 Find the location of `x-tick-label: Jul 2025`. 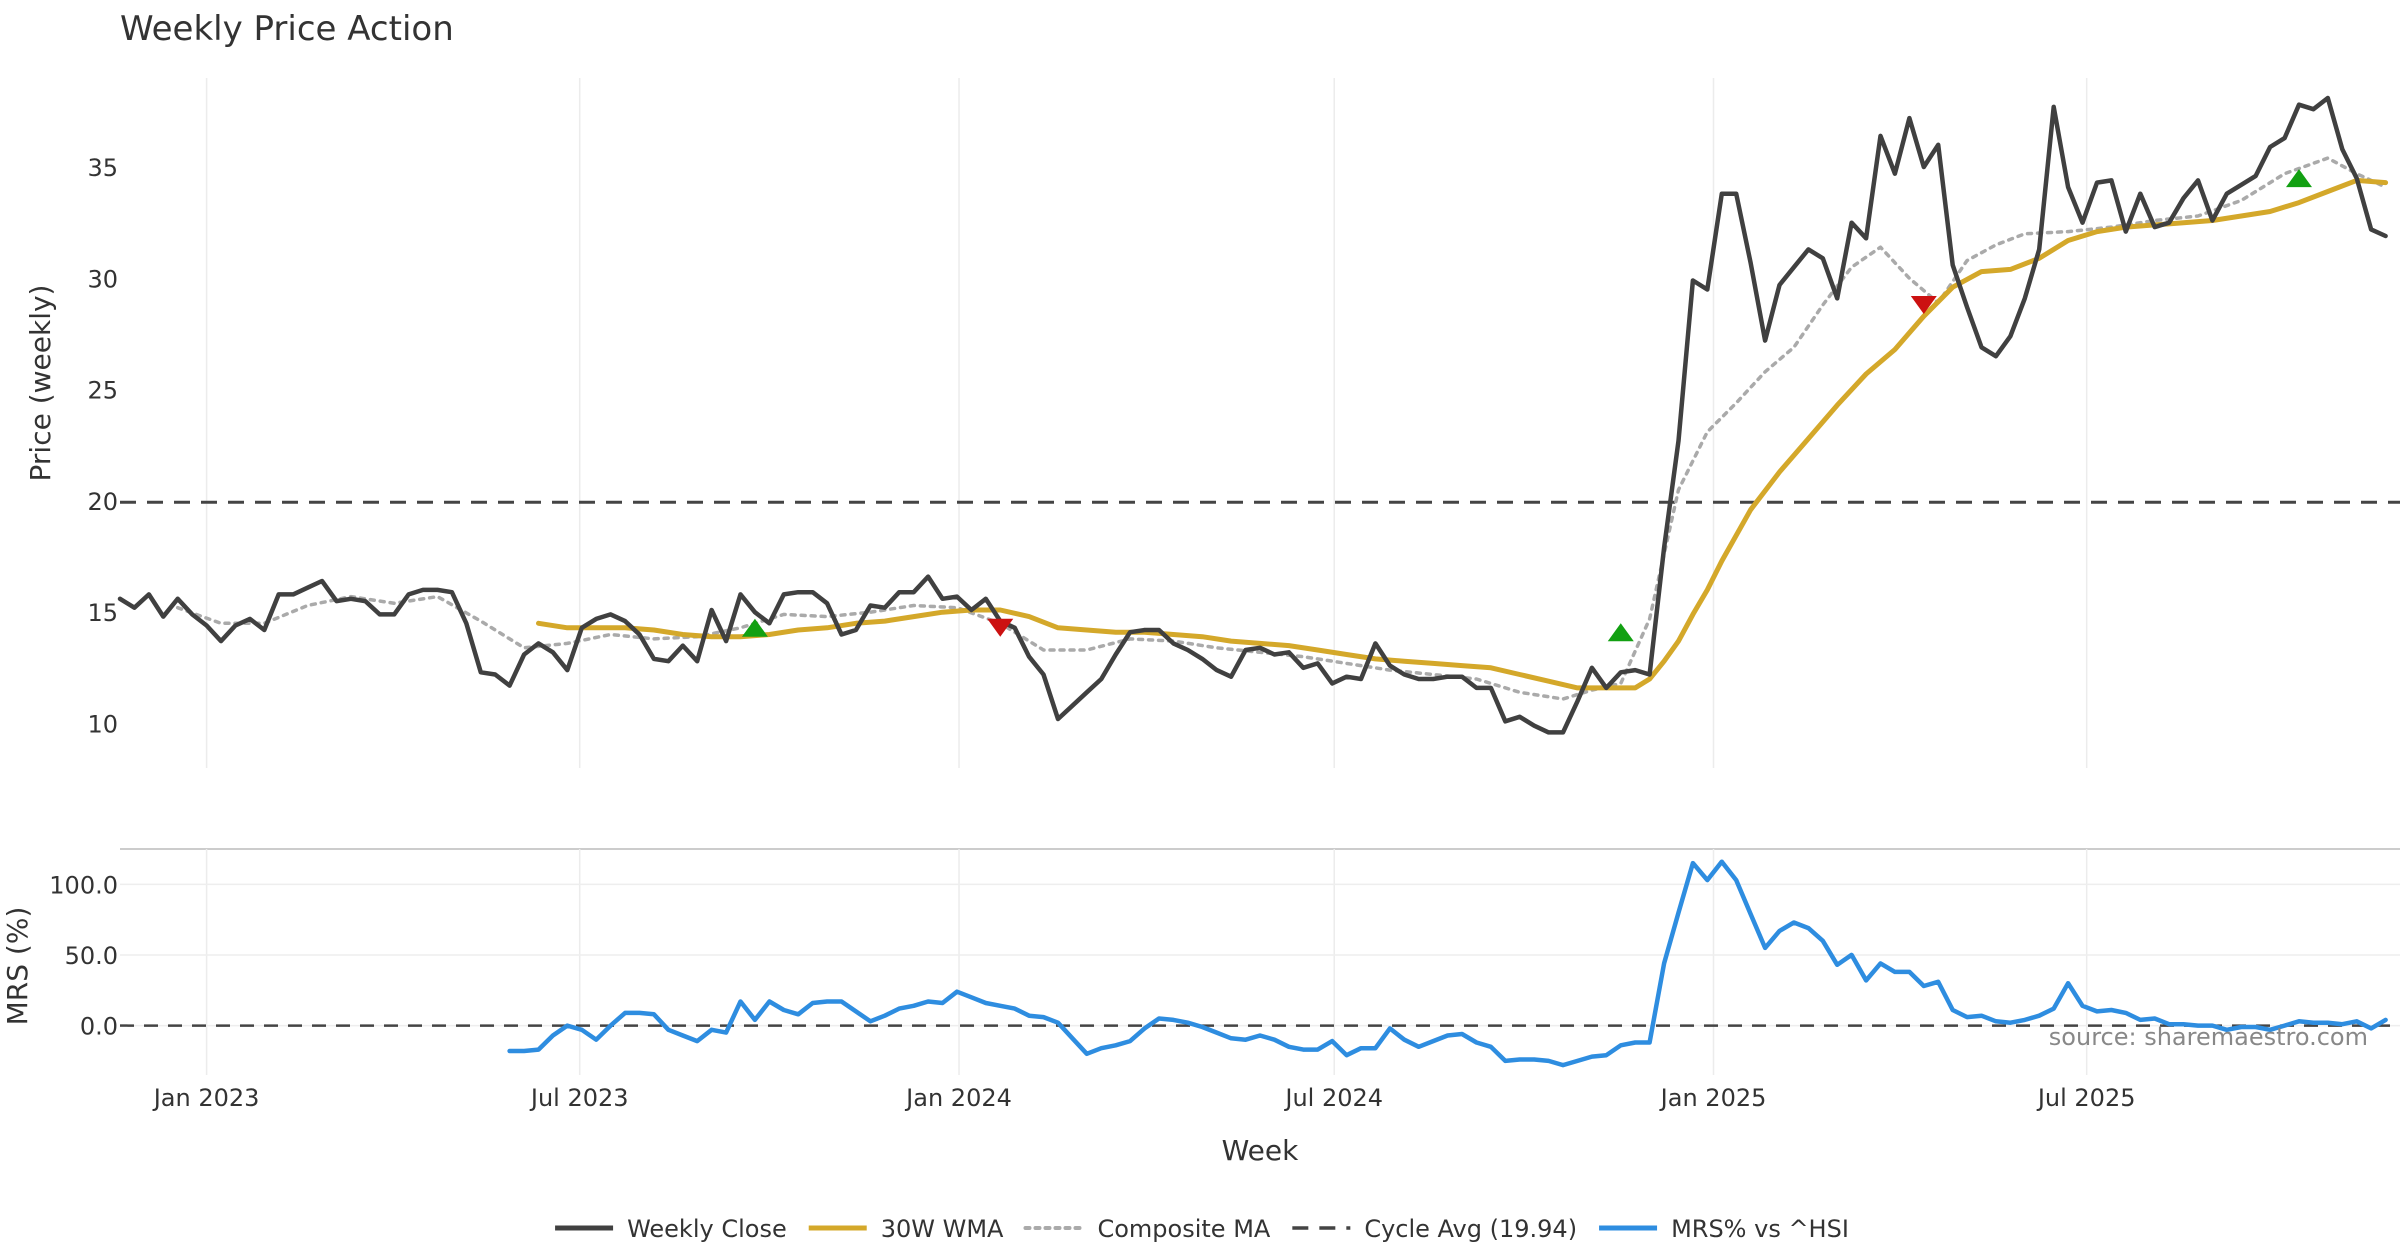

x-tick-label: Jul 2025 is located at coordinates (2086, 1098).